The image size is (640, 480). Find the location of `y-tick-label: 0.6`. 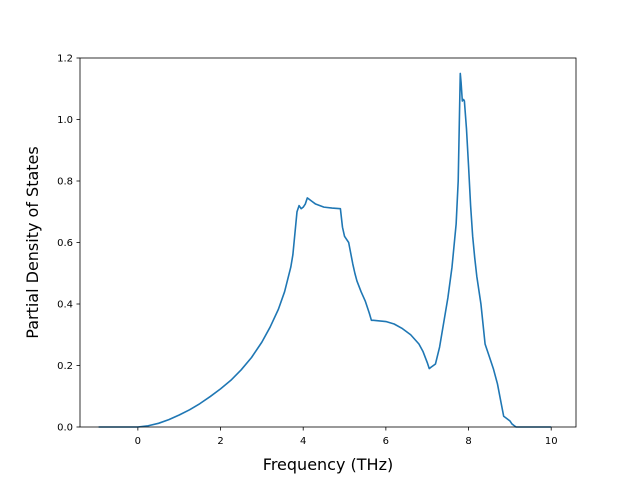

y-tick-label: 0.6 is located at coordinates (65, 243).